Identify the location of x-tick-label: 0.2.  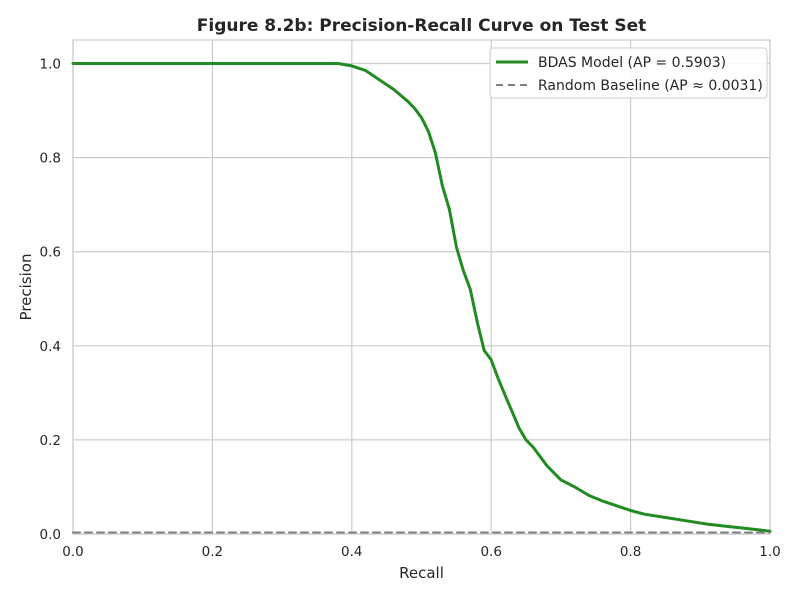
(212, 552).